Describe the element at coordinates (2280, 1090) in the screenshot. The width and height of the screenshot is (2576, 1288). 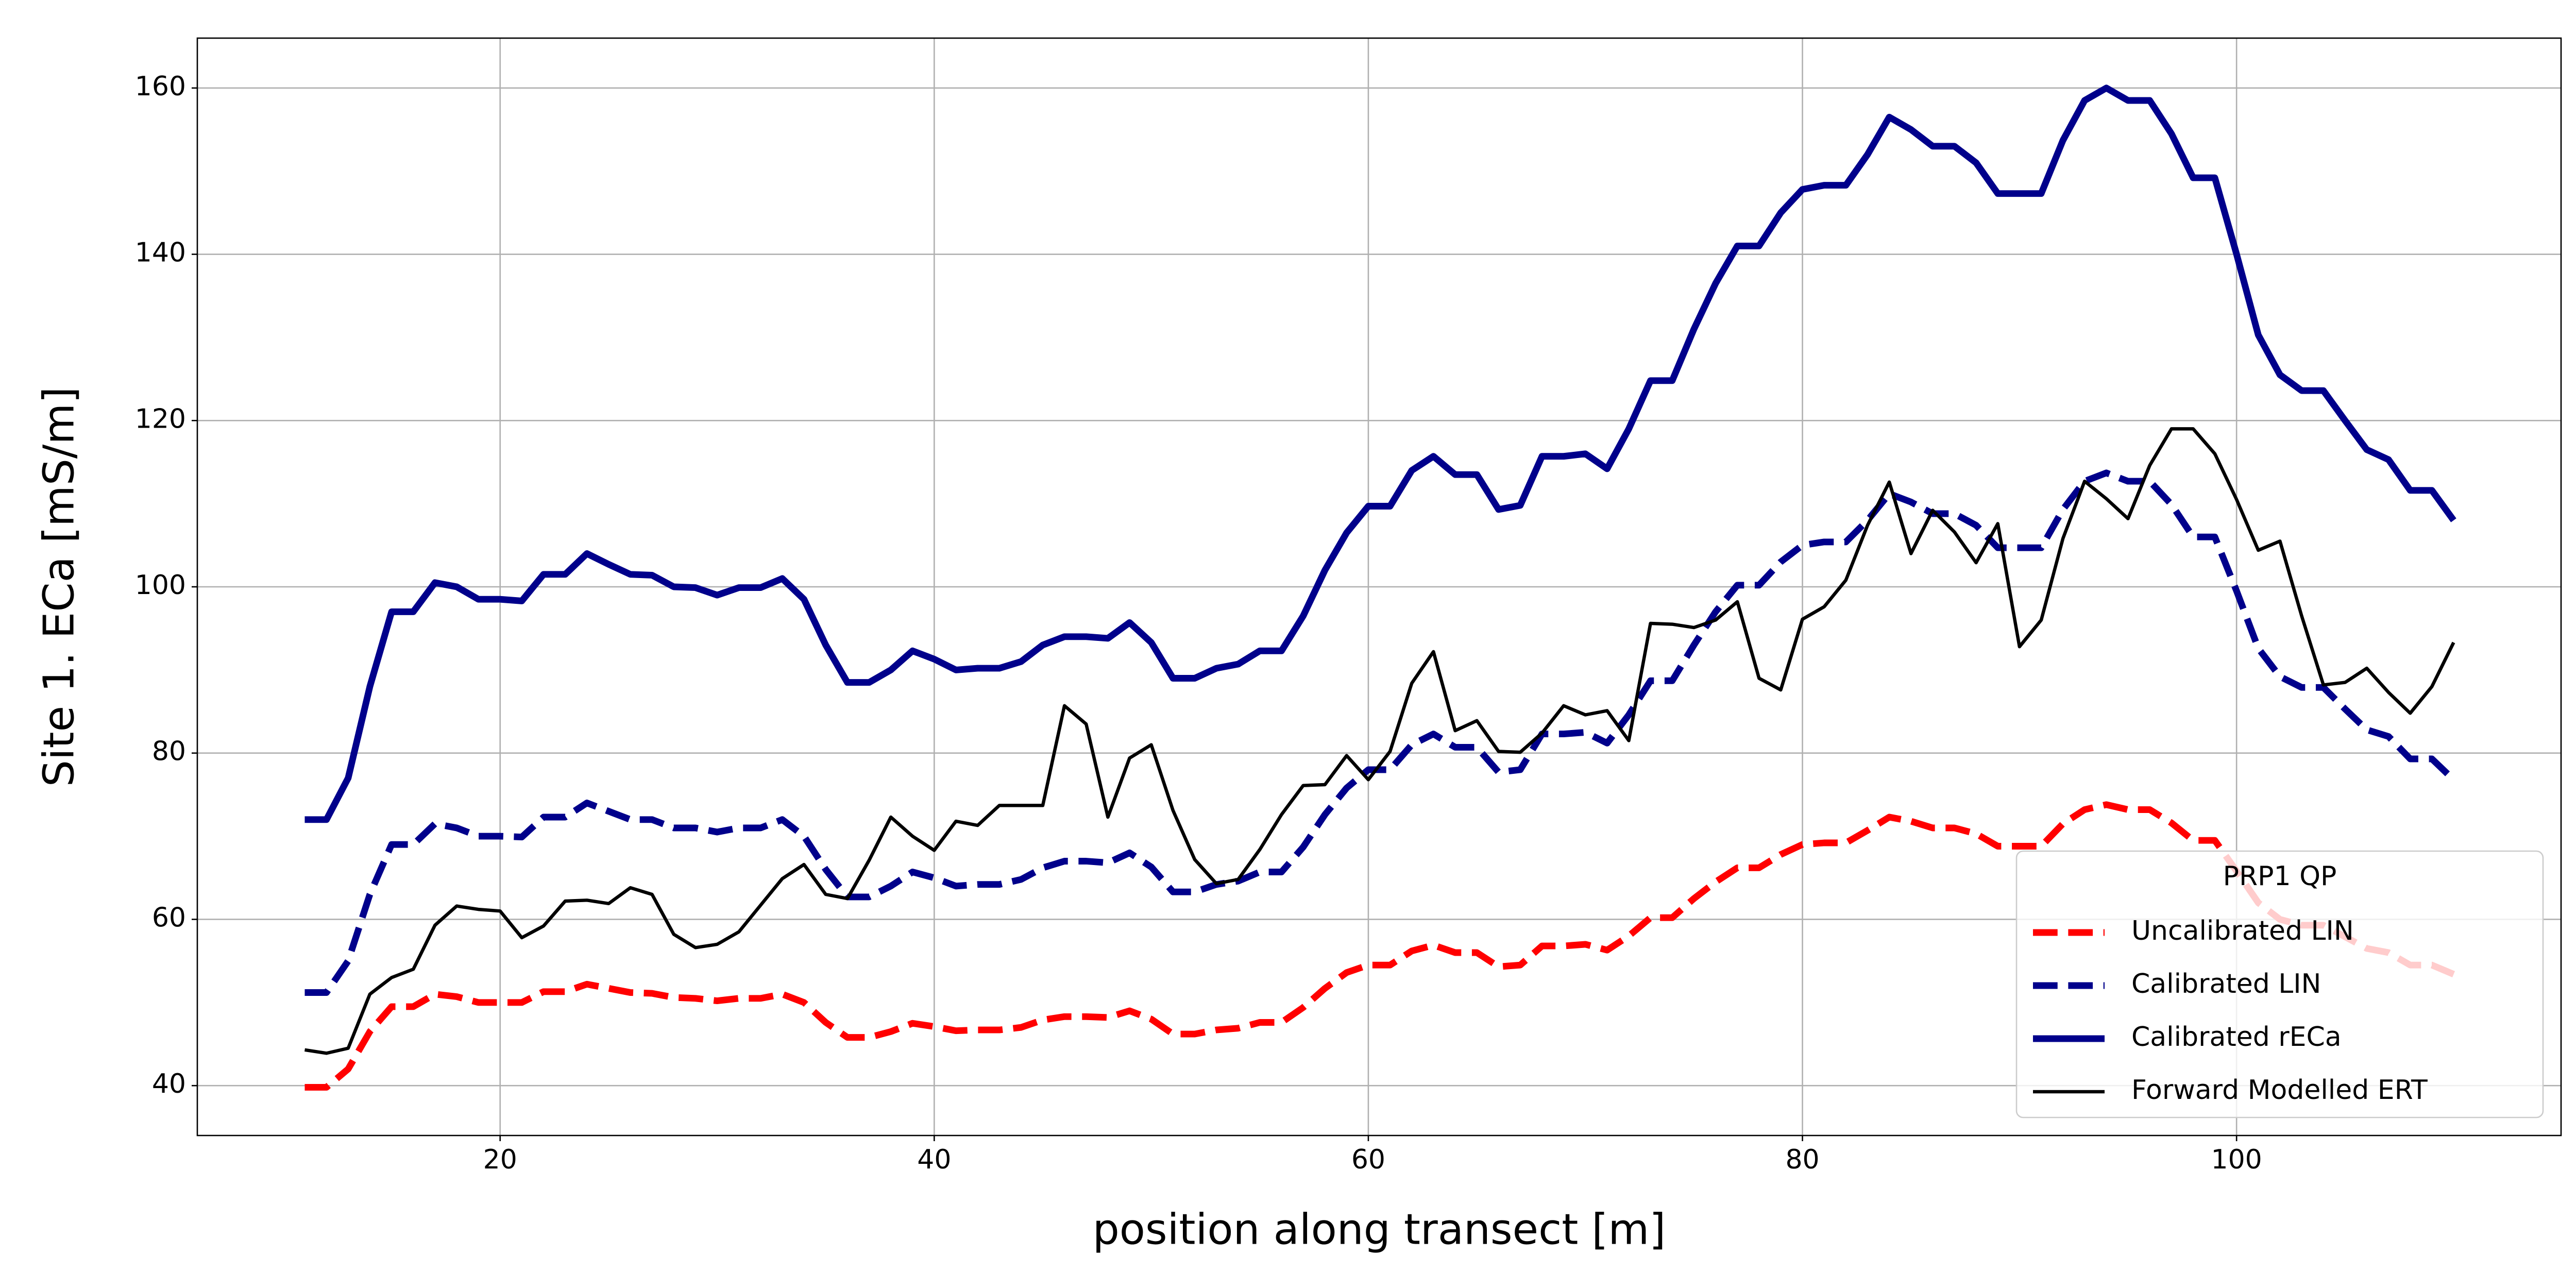
I see `legend-label: Forward Modelled ERT` at that location.